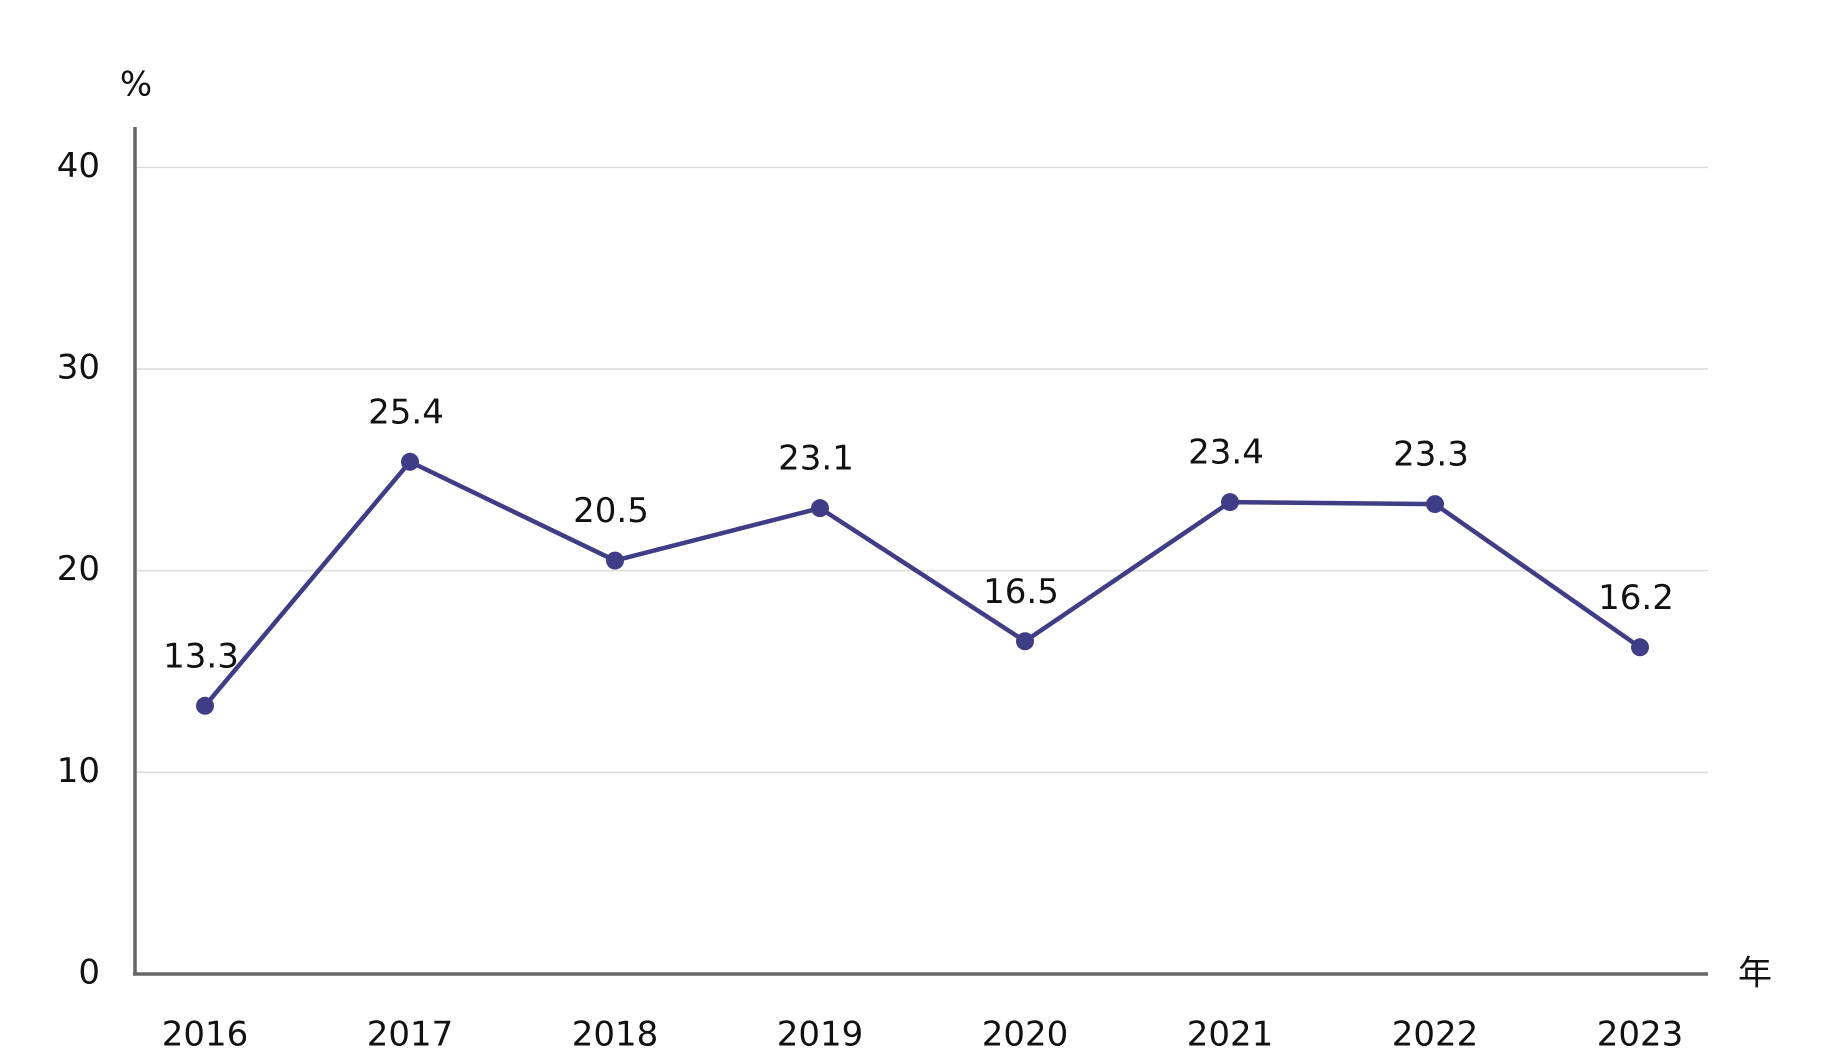 This screenshot has width=1822, height=1048. What do you see at coordinates (816, 459) in the screenshot?
I see `data-label: 23.1` at bounding box center [816, 459].